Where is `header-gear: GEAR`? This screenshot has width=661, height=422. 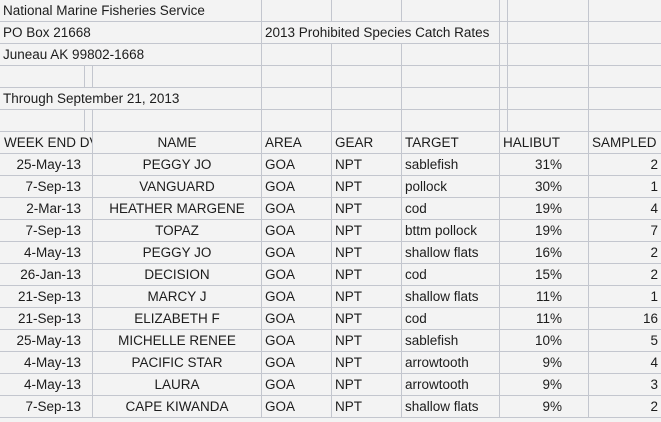 header-gear: GEAR is located at coordinates (367, 142).